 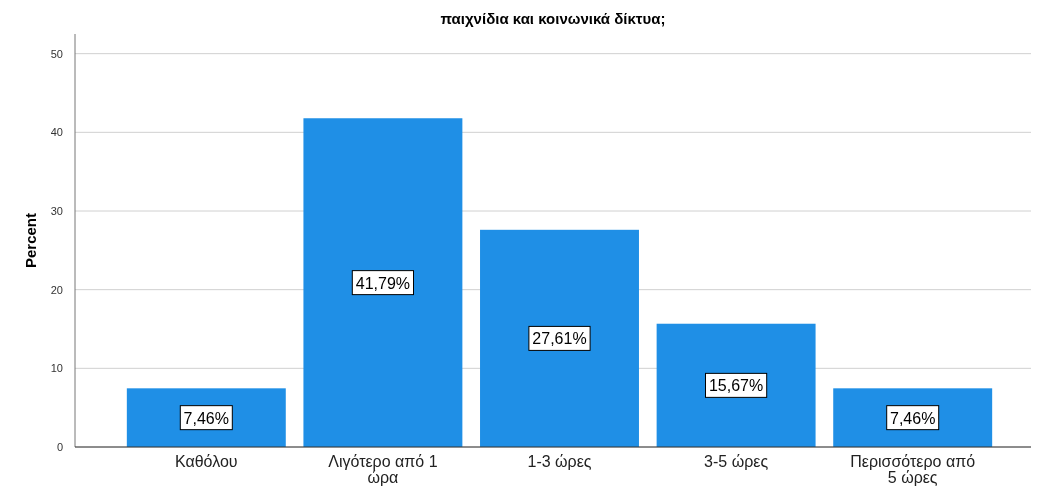 What do you see at coordinates (383, 469) in the screenshot?
I see `x-tick-label: Λιγότερο από 1 ώρα` at bounding box center [383, 469].